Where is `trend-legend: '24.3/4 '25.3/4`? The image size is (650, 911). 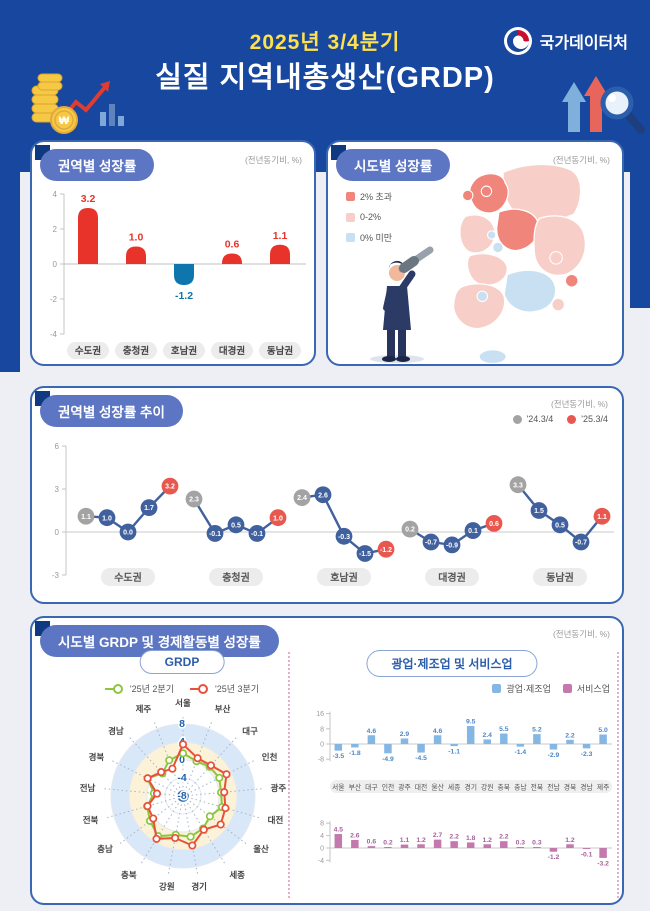 trend-legend: '24.3/4 '25.3/4 is located at coordinates (560, 419).